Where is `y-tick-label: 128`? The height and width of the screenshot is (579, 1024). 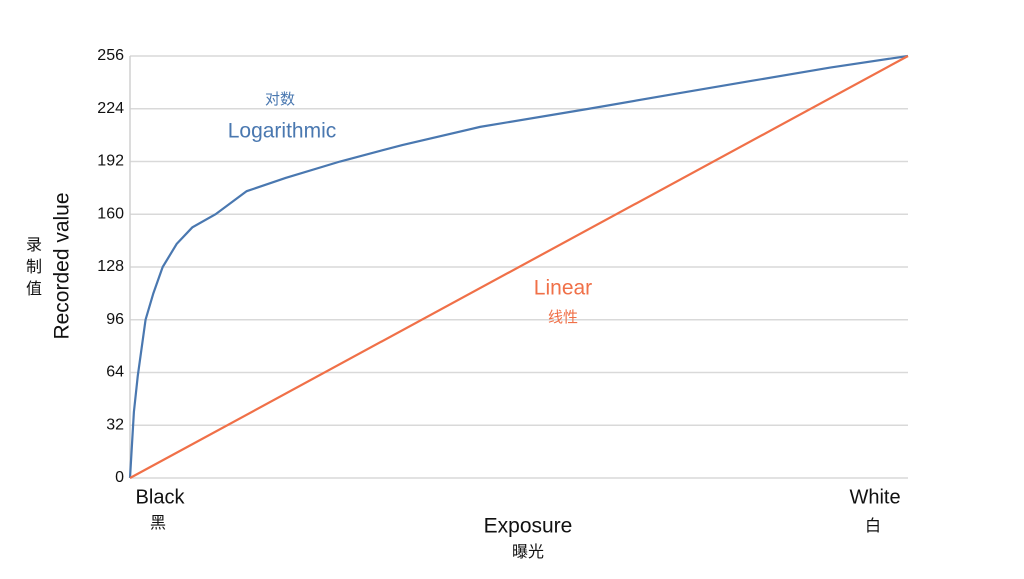 y-tick-label: 128 is located at coordinates (110, 266).